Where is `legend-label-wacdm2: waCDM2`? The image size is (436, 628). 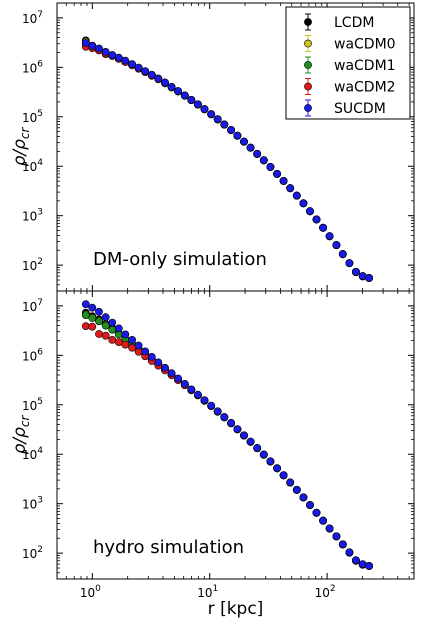
legend-label-wacdm2: waCDM2 is located at coordinates (365, 88).